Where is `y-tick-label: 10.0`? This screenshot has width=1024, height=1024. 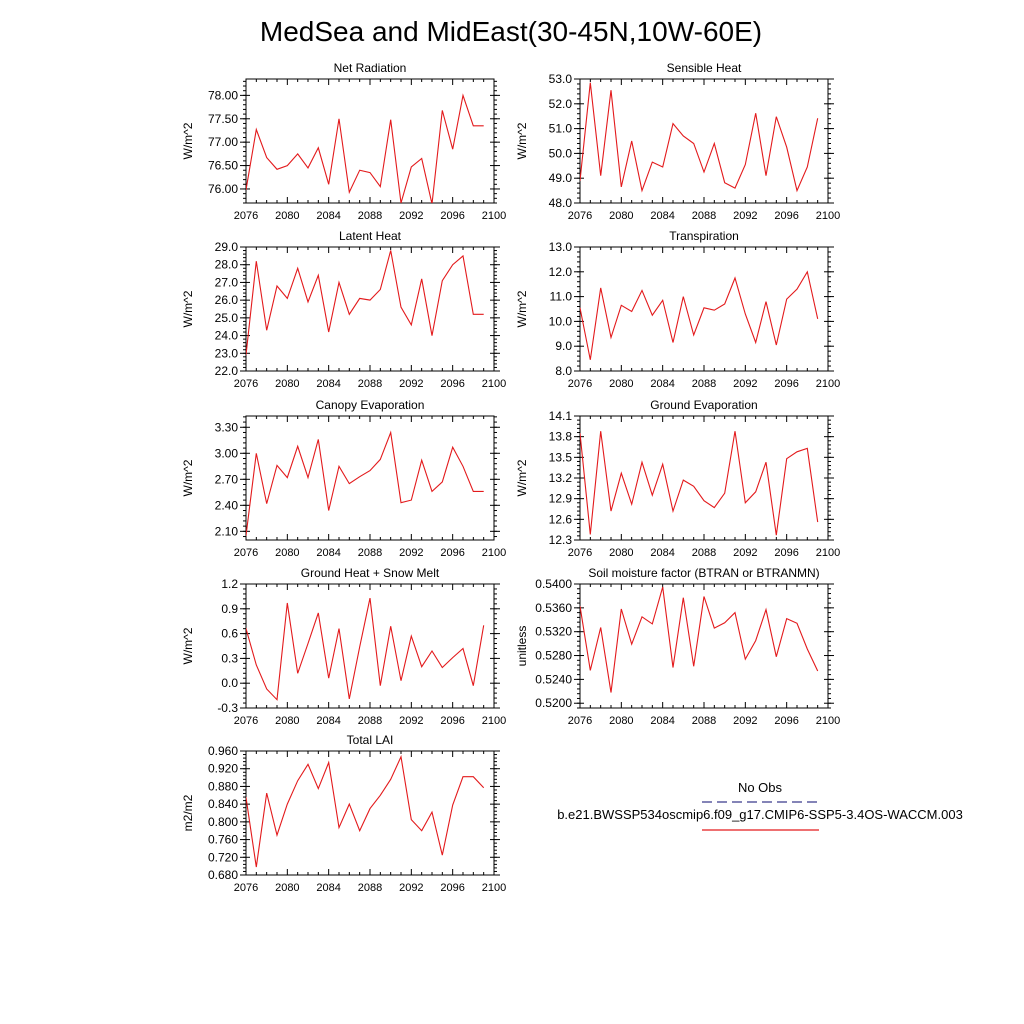 y-tick-label: 10.0 is located at coordinates (561, 321).